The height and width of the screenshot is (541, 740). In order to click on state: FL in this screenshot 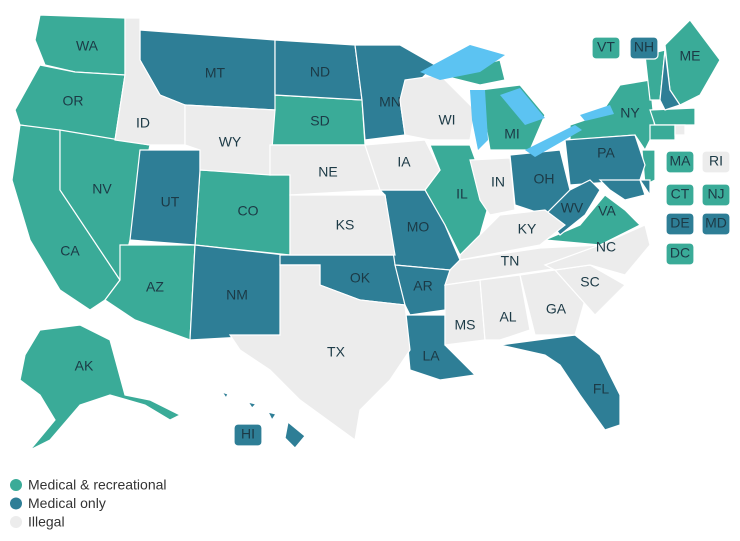, I will do `click(560, 382)`.